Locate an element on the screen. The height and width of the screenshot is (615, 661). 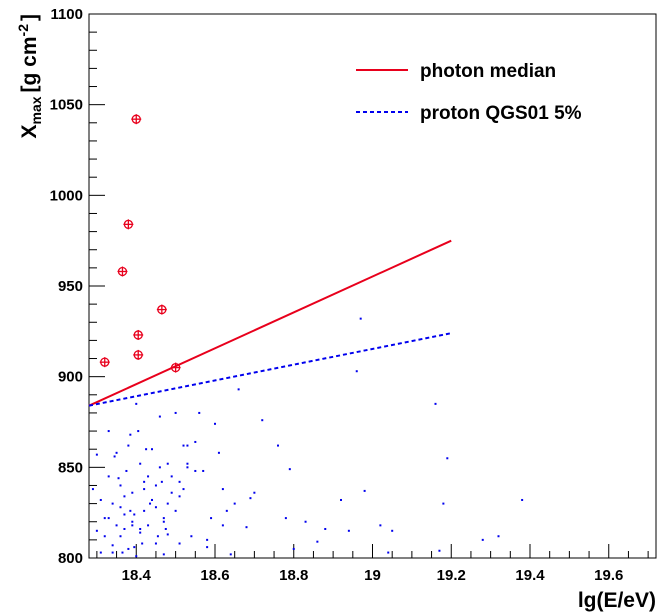
x-tick-label: 19.2 is located at coordinates (451, 575).